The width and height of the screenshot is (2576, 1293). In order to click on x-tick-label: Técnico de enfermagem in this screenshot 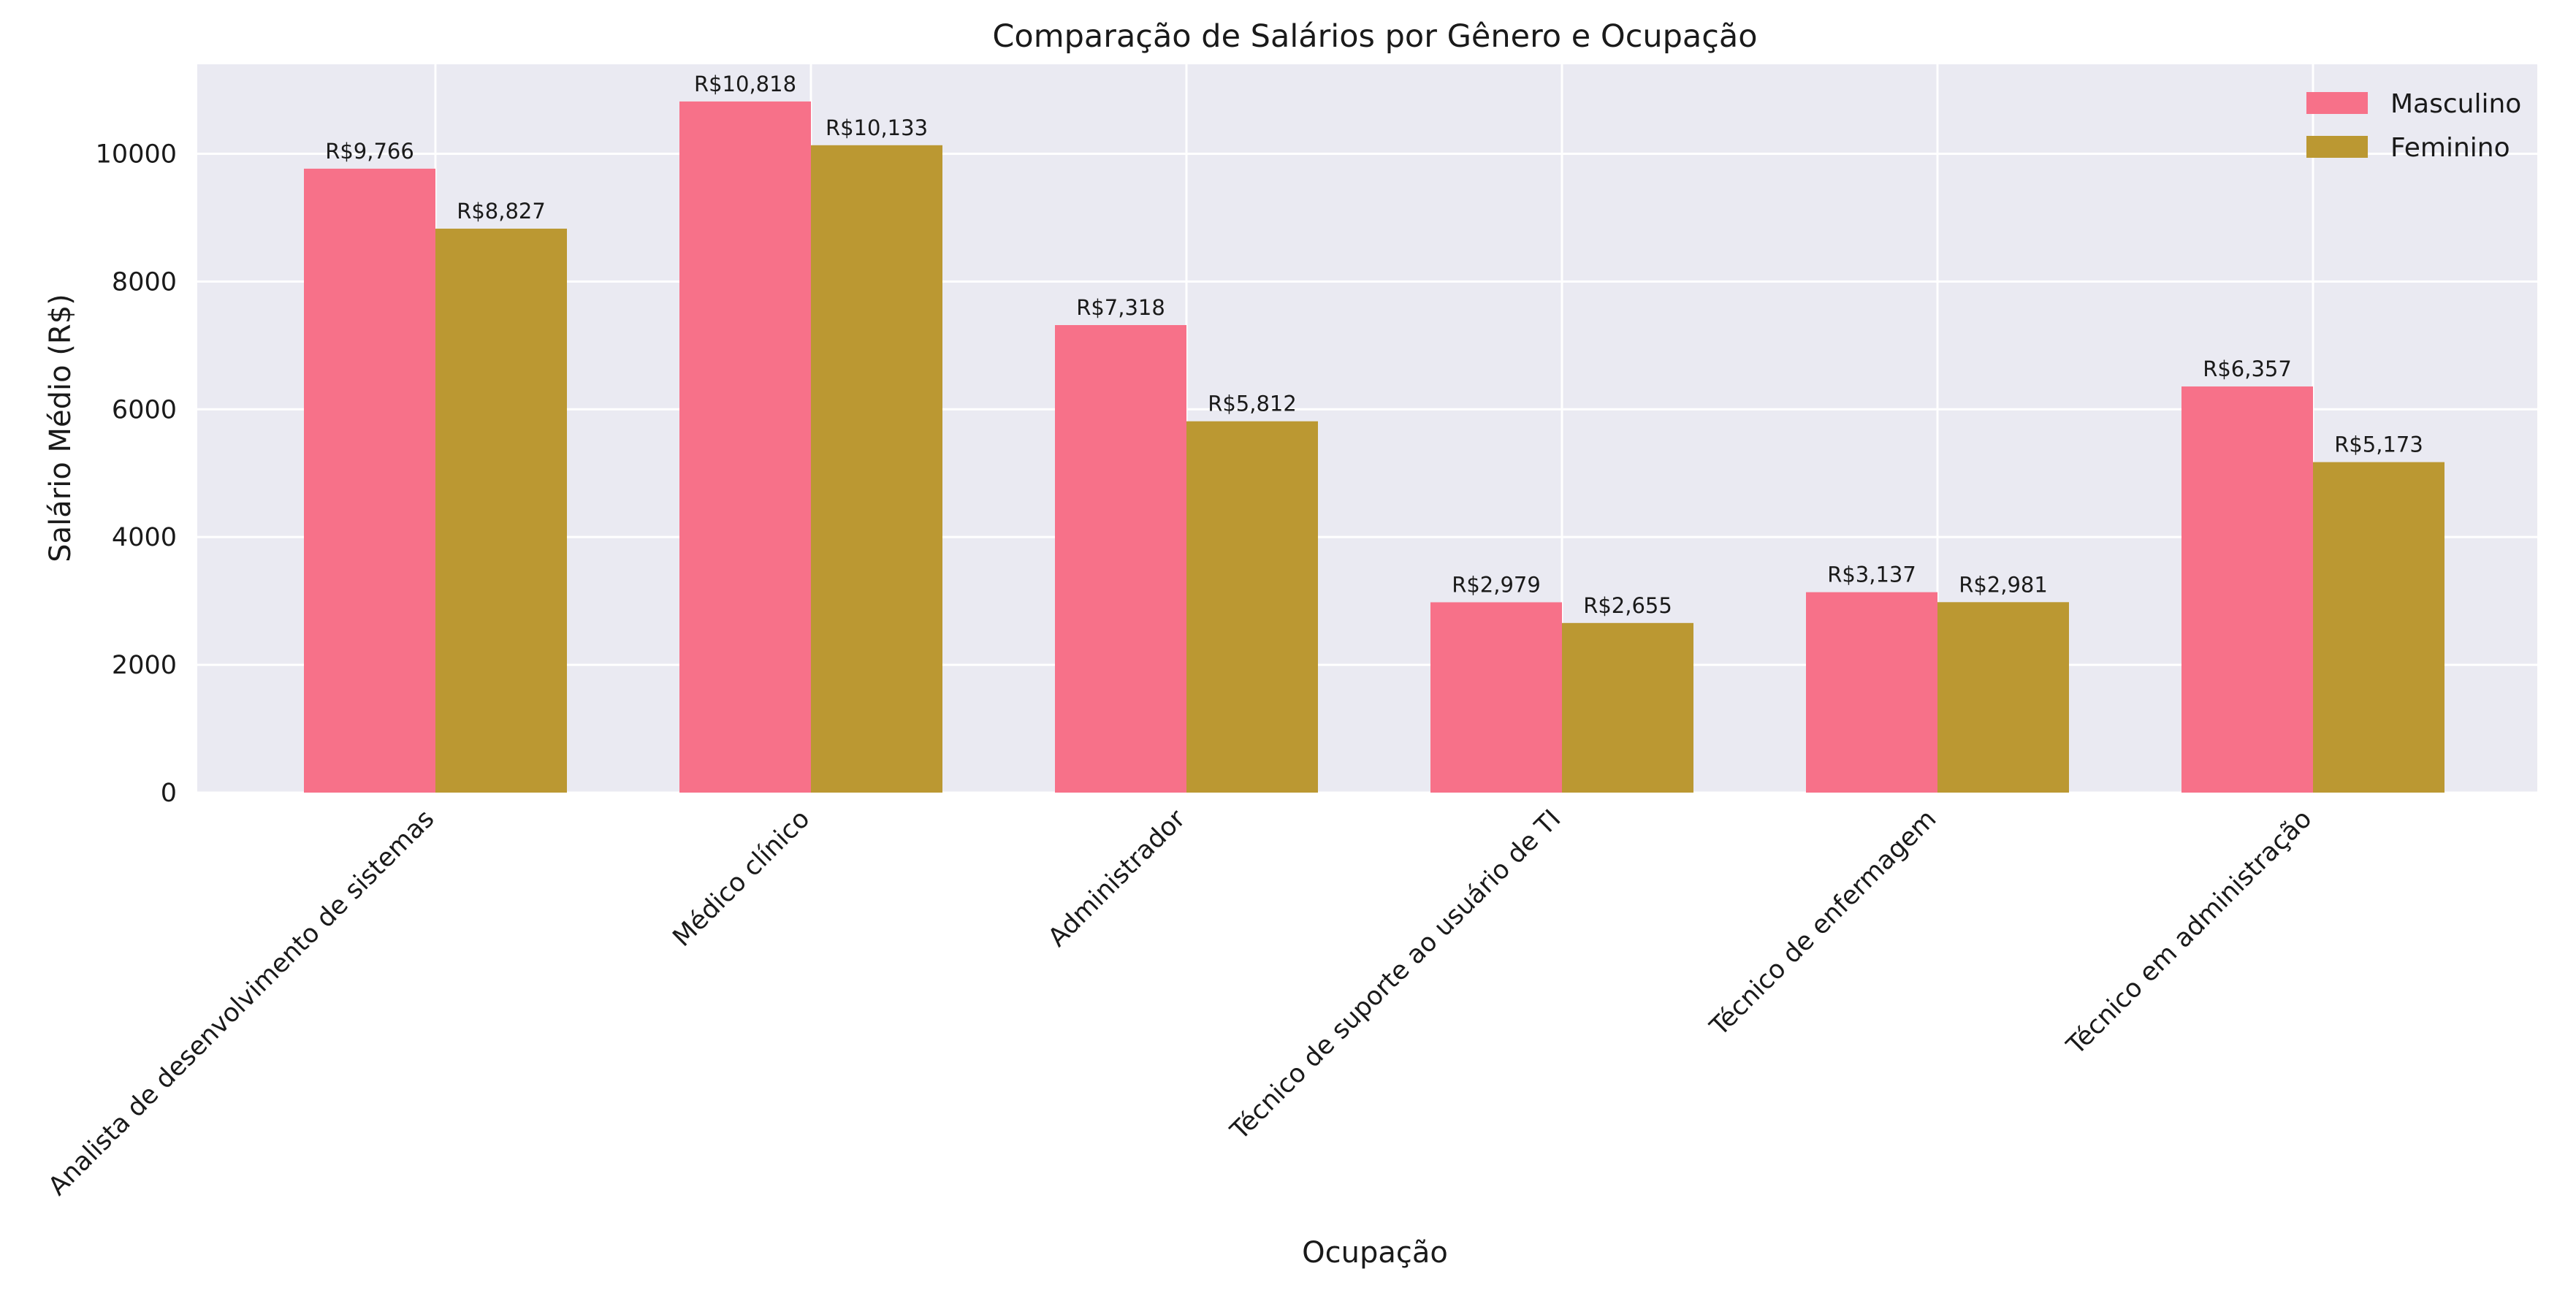, I will do `click(1824, 923)`.